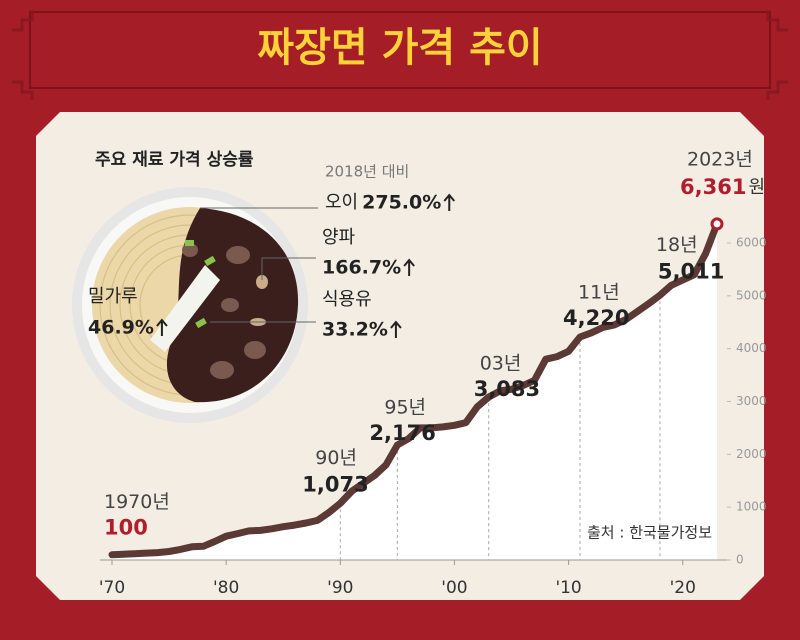  Describe the element at coordinates (507, 389) in the screenshot. I see `annotation-value: 3,083` at that location.